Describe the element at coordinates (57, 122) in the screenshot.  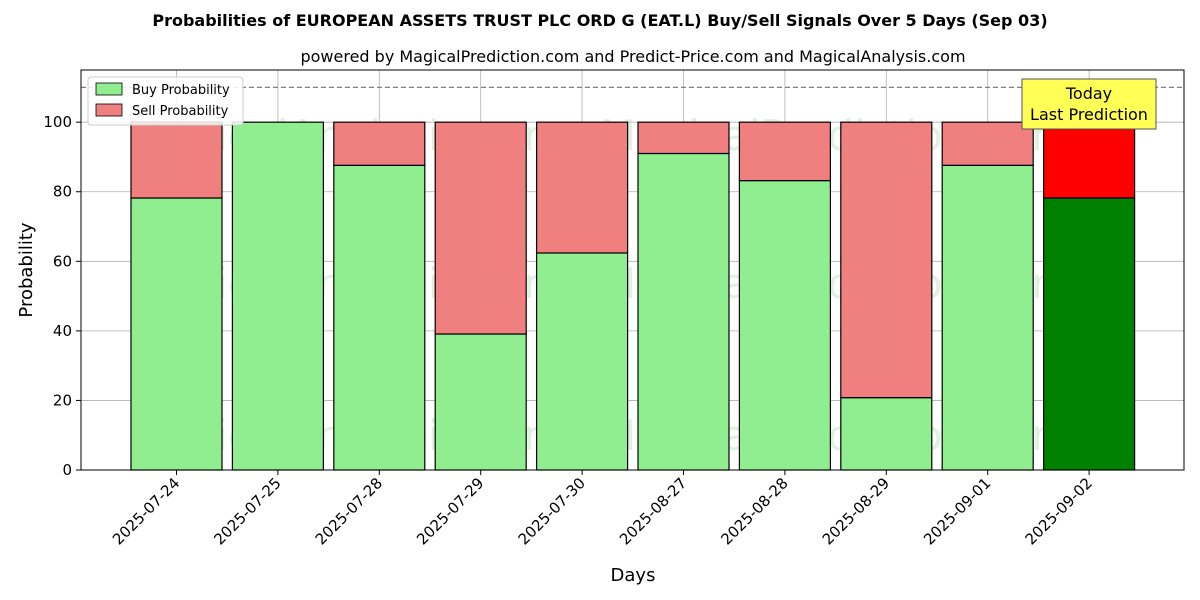
I see `y-tick-label: 100` at that location.